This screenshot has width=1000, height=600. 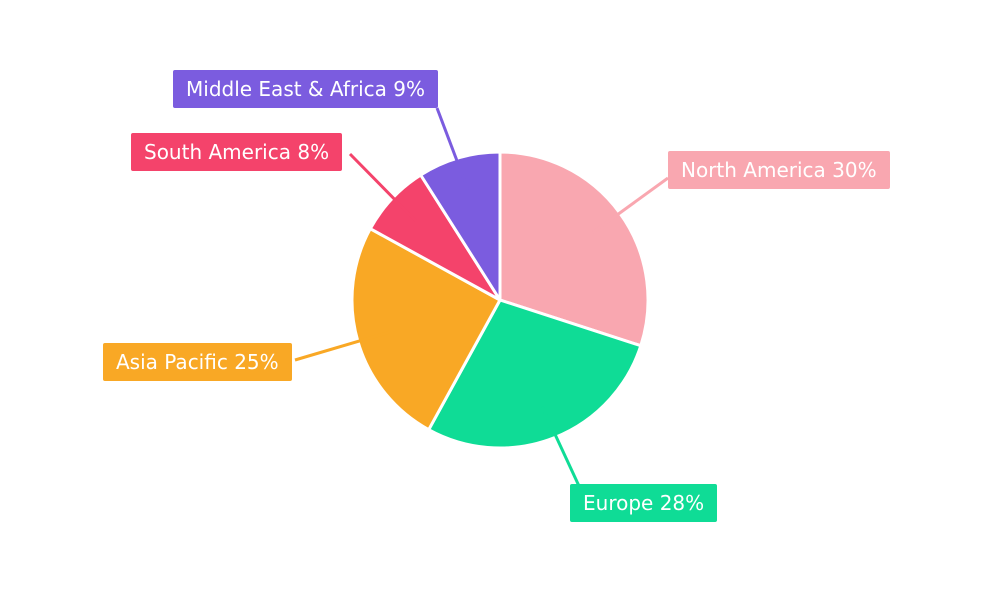 I want to click on leader-line-europe, so click(x=560, y=446).